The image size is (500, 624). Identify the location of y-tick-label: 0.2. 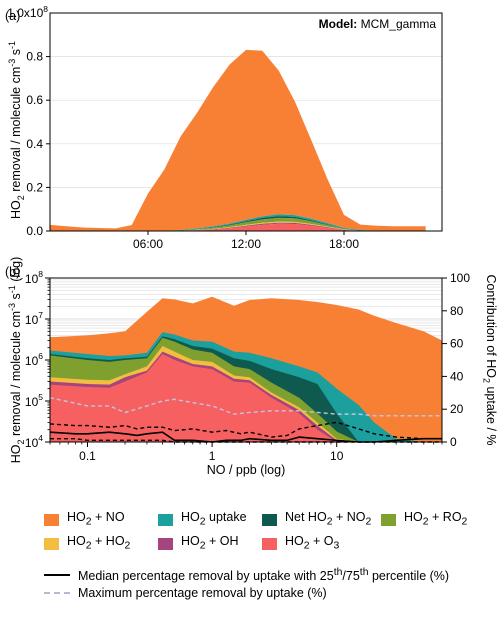
(34, 187).